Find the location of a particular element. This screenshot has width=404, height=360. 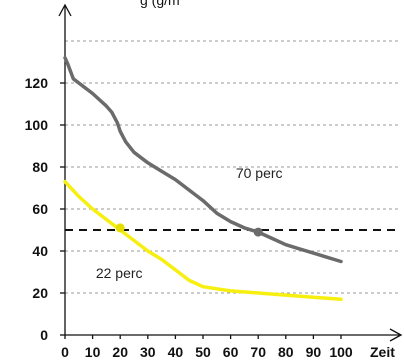

y-tick-label: 120 is located at coordinates (37, 83).